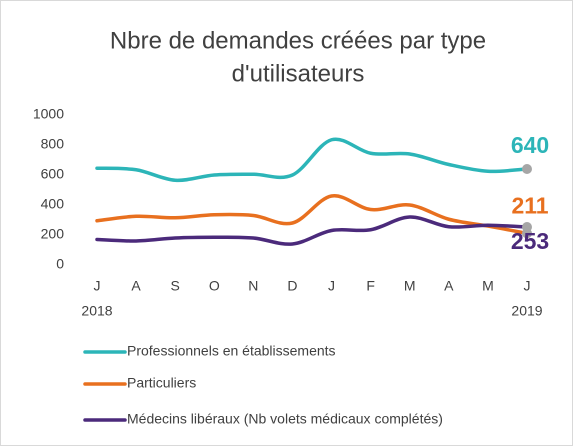 This screenshot has height=447, width=574. I want to click on legend-label: Particuliers, so click(161, 383).